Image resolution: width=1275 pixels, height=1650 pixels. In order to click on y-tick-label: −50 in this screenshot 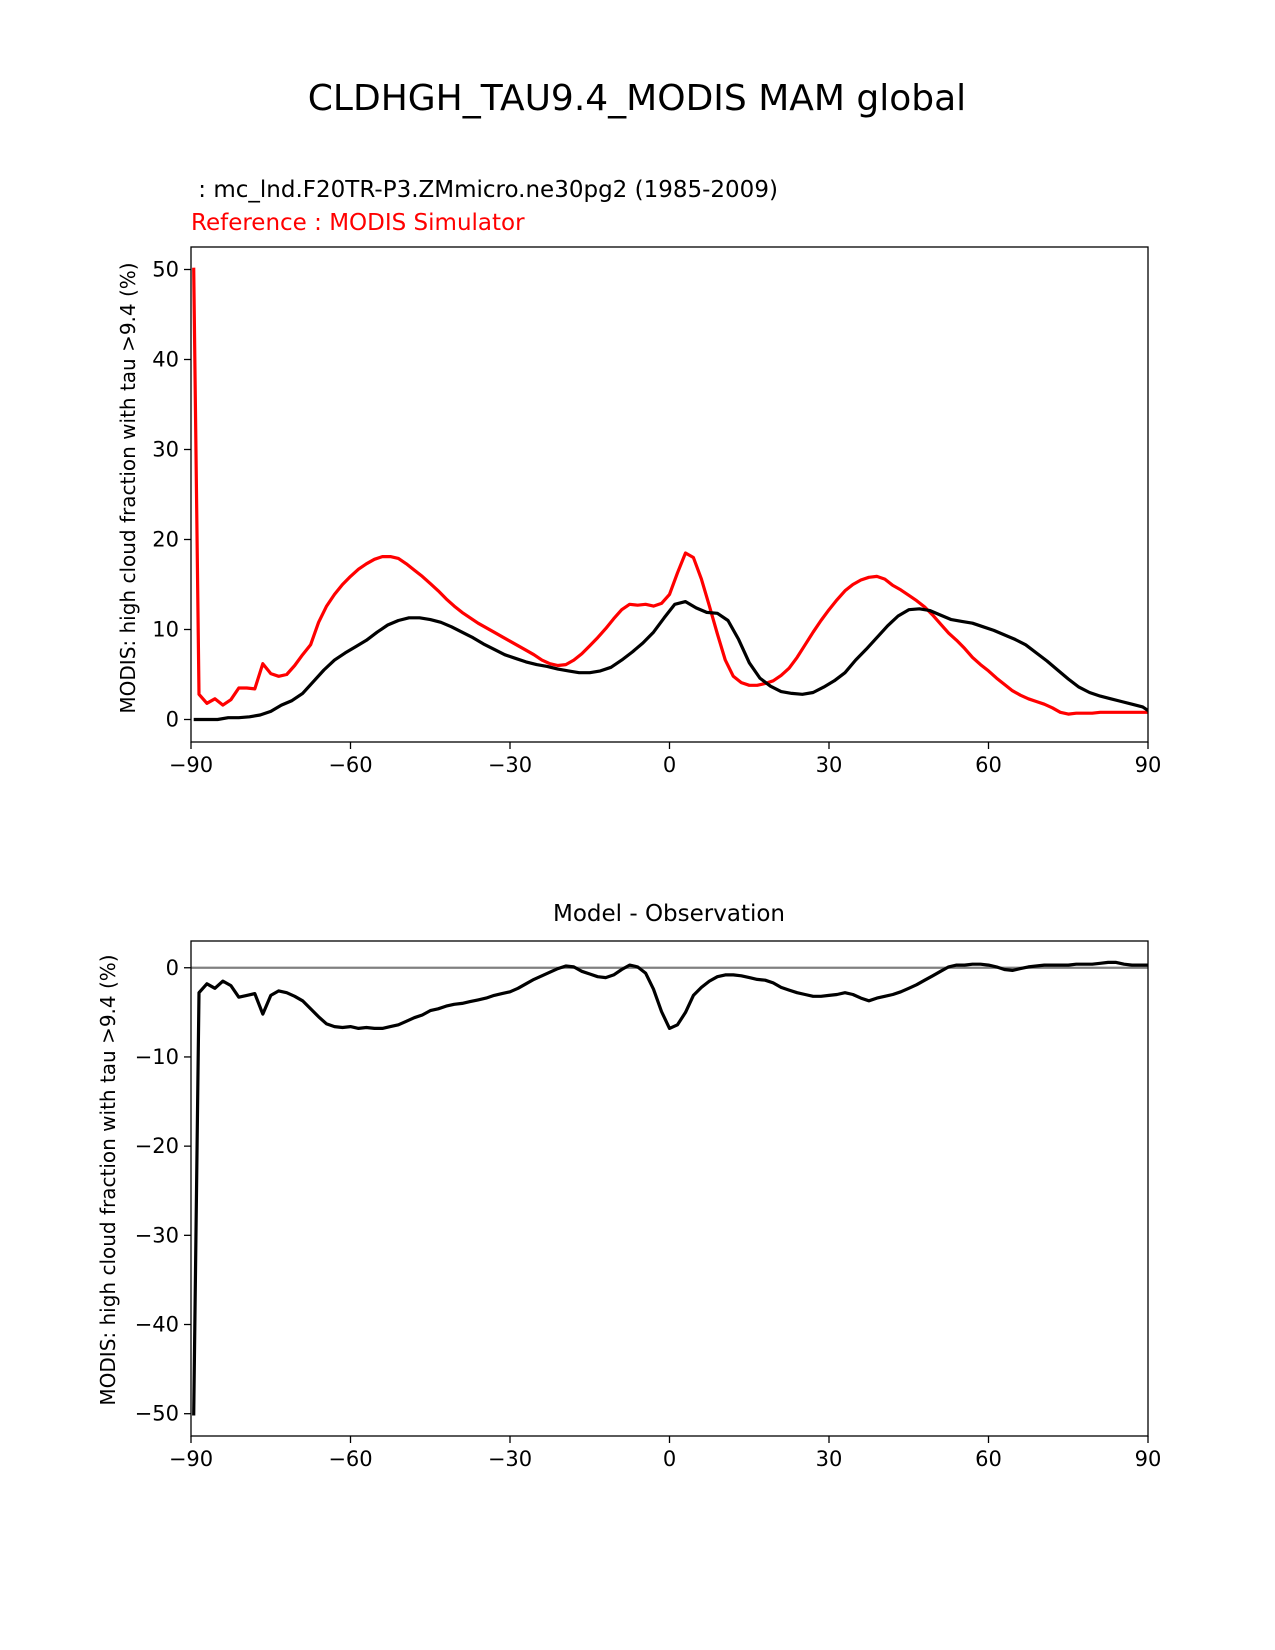, I will do `click(157, 1414)`.